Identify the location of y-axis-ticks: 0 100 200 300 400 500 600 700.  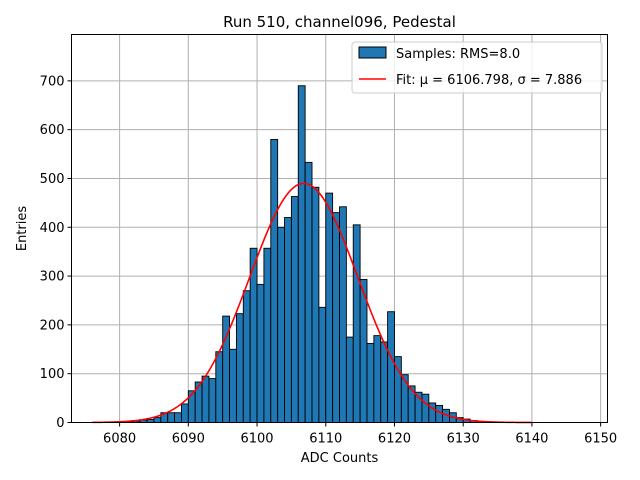
(56, 252).